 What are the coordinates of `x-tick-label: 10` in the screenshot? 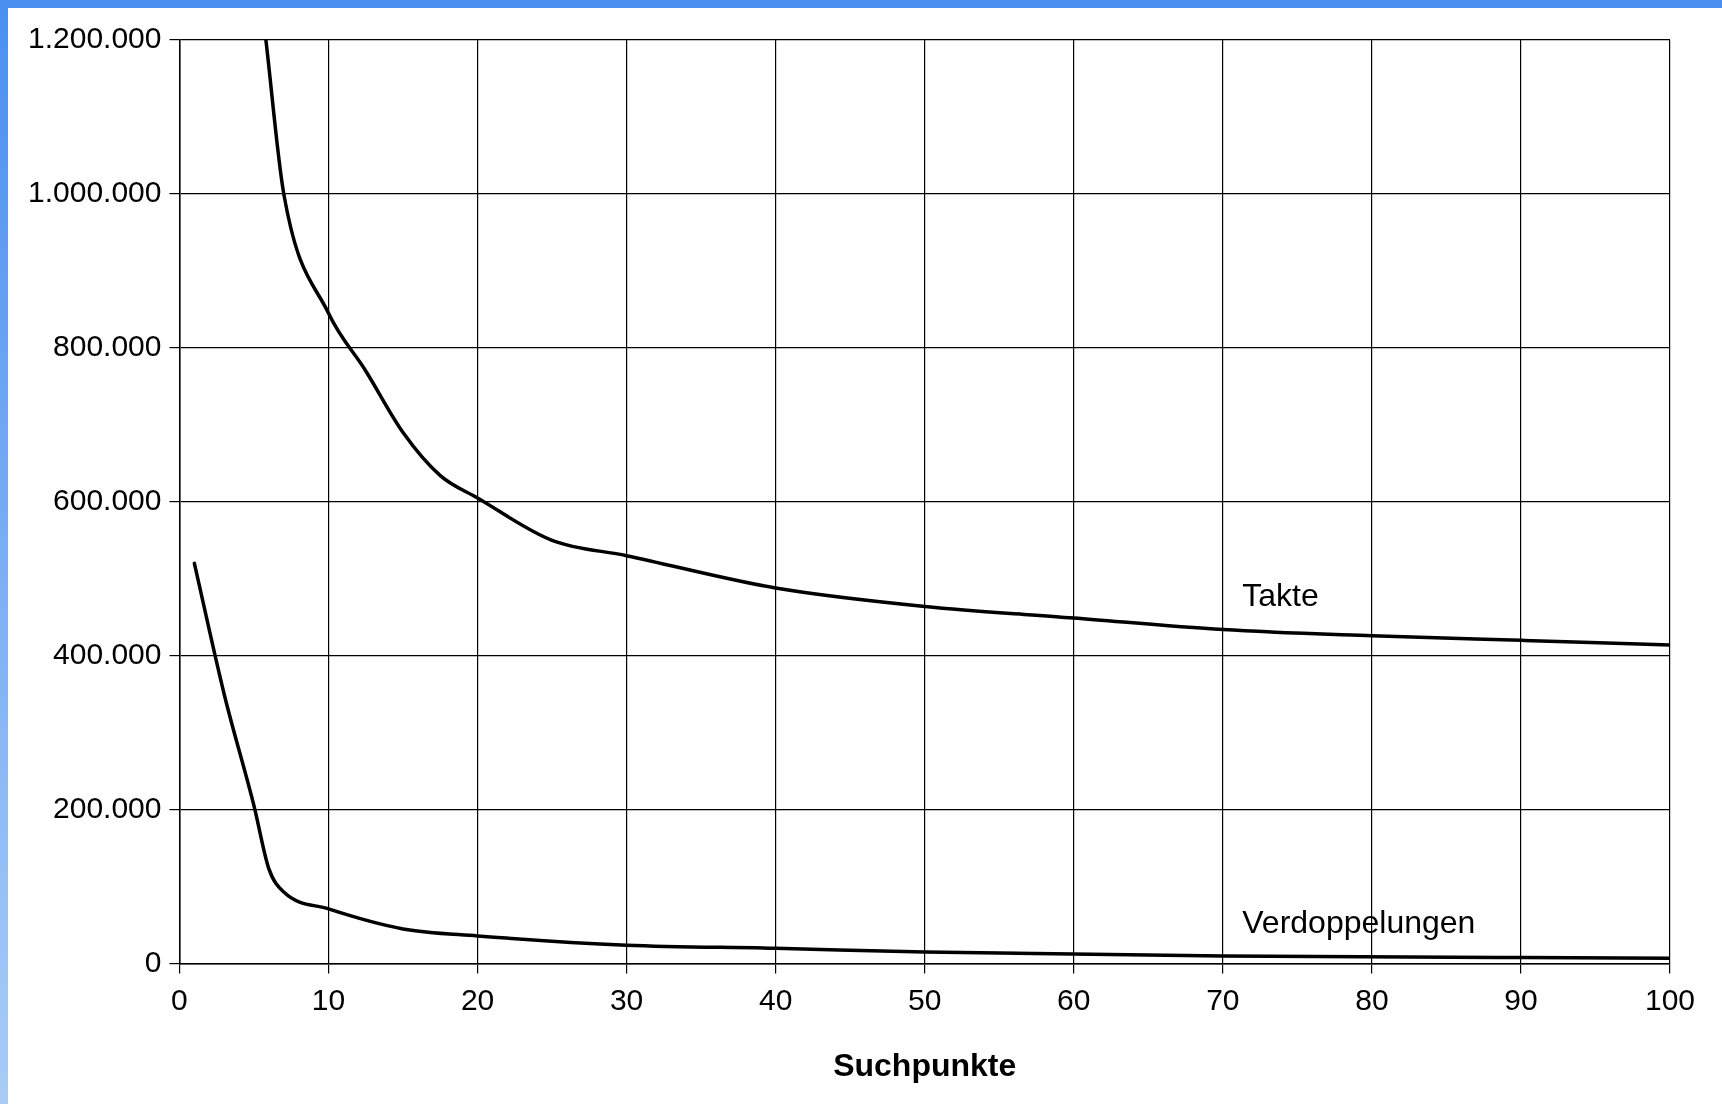 It's located at (328, 999).